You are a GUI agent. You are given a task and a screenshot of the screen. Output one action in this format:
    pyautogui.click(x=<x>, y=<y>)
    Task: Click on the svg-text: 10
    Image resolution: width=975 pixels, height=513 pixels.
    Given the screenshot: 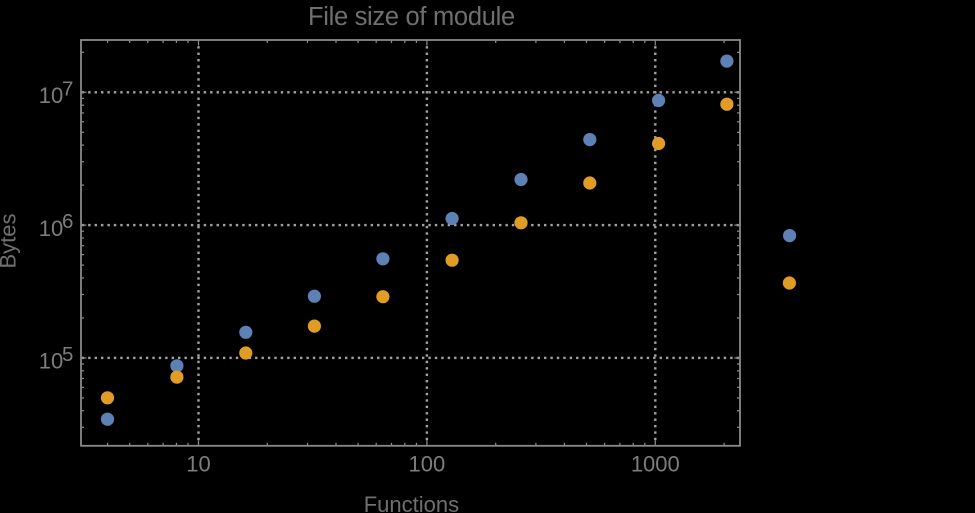 What is the action you would take?
    pyautogui.click(x=198, y=464)
    